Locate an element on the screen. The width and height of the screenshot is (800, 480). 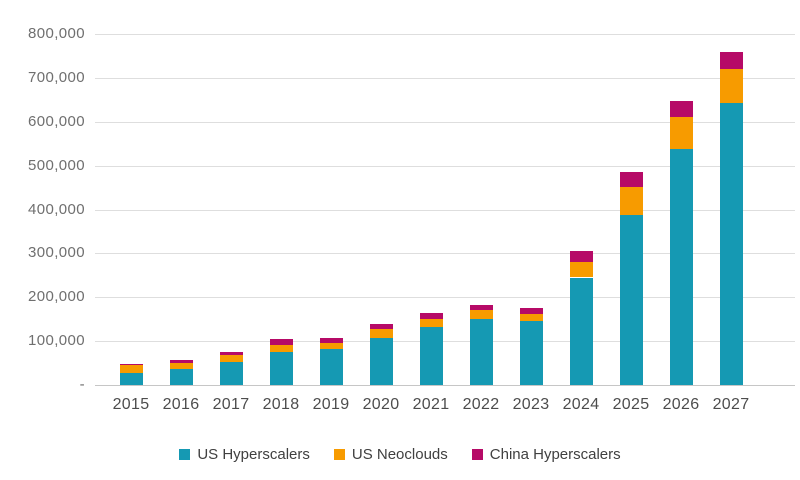
x-axis-tick-label: 2026 is located at coordinates (681, 404).